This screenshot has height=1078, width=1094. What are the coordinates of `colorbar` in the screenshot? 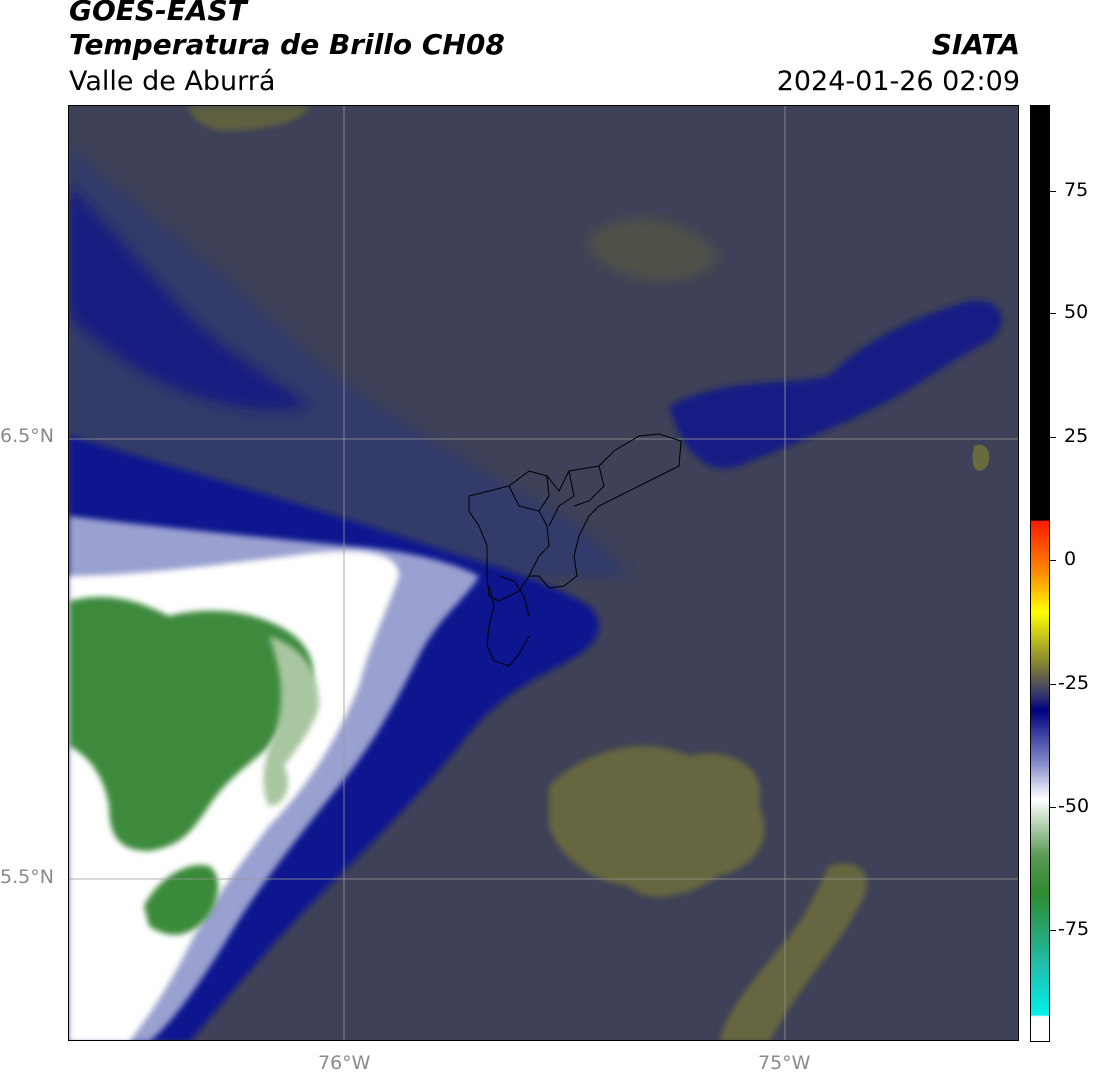 It's located at (1040, 573).